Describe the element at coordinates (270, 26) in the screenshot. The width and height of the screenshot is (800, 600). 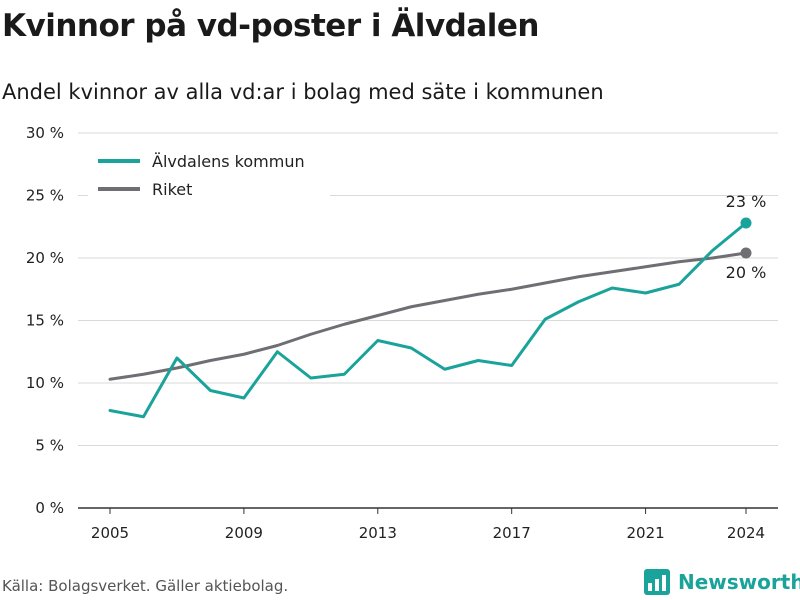
I see `chart-title: Kvinnor på vd-poster i Älvdalen` at that location.